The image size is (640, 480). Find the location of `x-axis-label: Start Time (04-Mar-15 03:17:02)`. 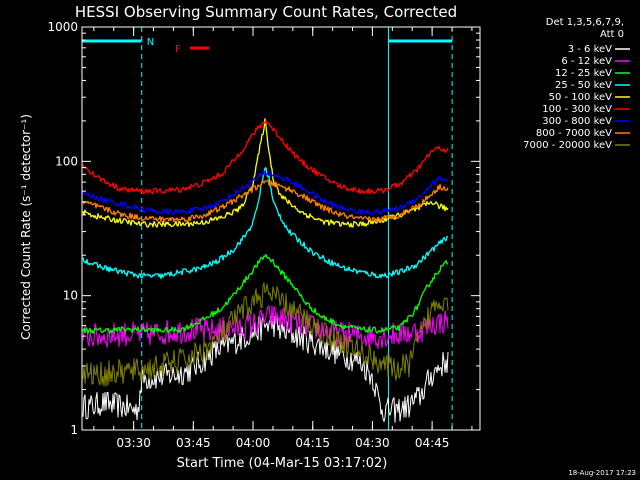

x-axis-label: Start Time (04-Mar-15 03:17:02) is located at coordinates (282, 463).